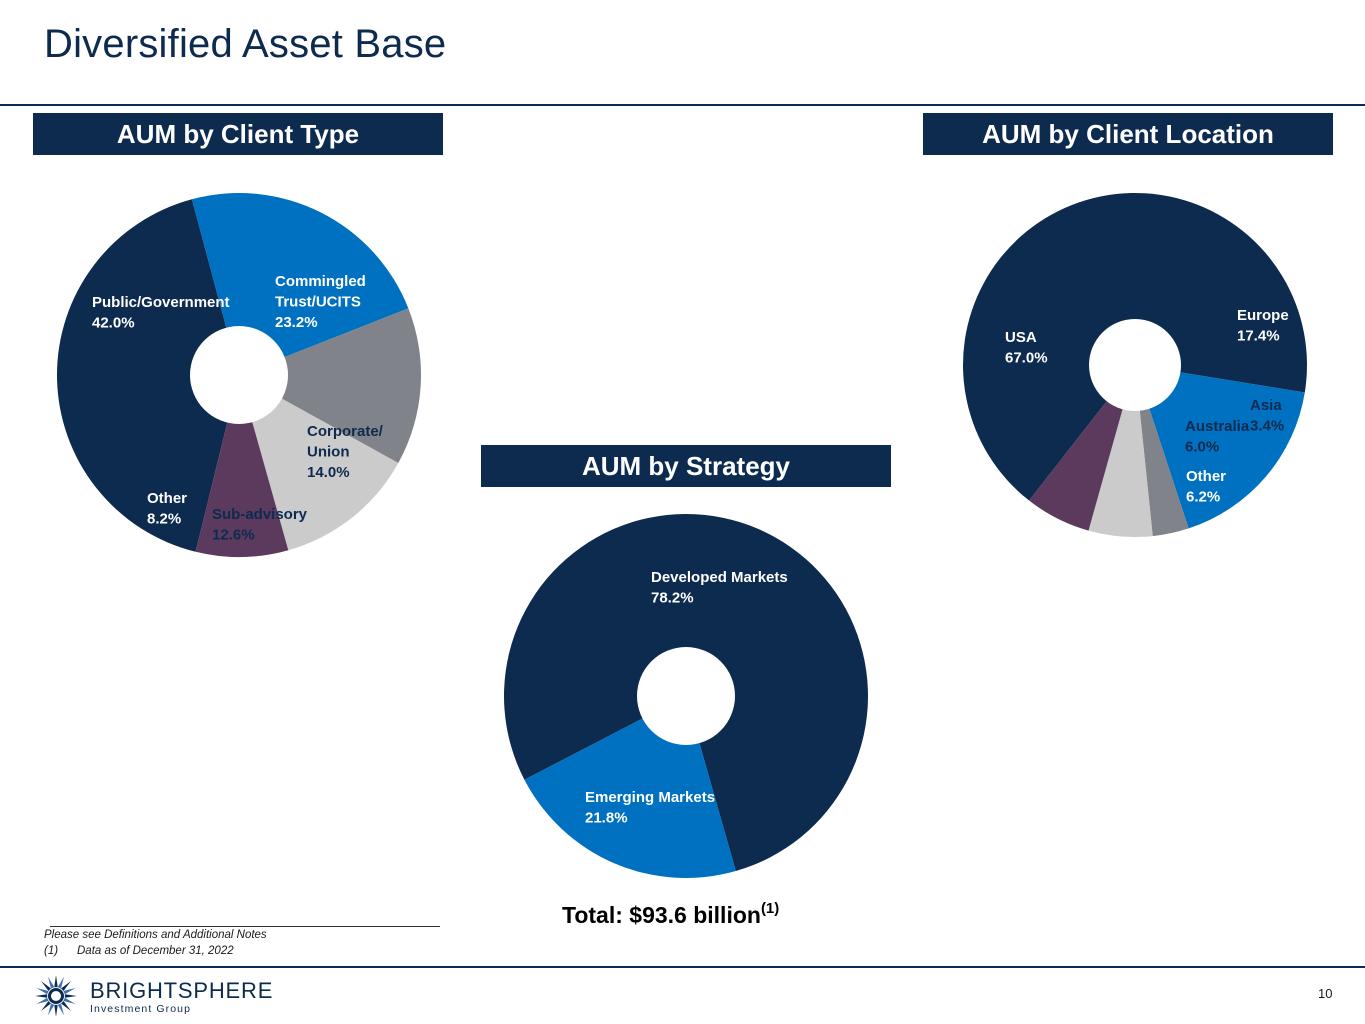 This screenshot has height=1024, width=1365. I want to click on total-aum: Total: $93.6 billion(1), so click(670, 914).